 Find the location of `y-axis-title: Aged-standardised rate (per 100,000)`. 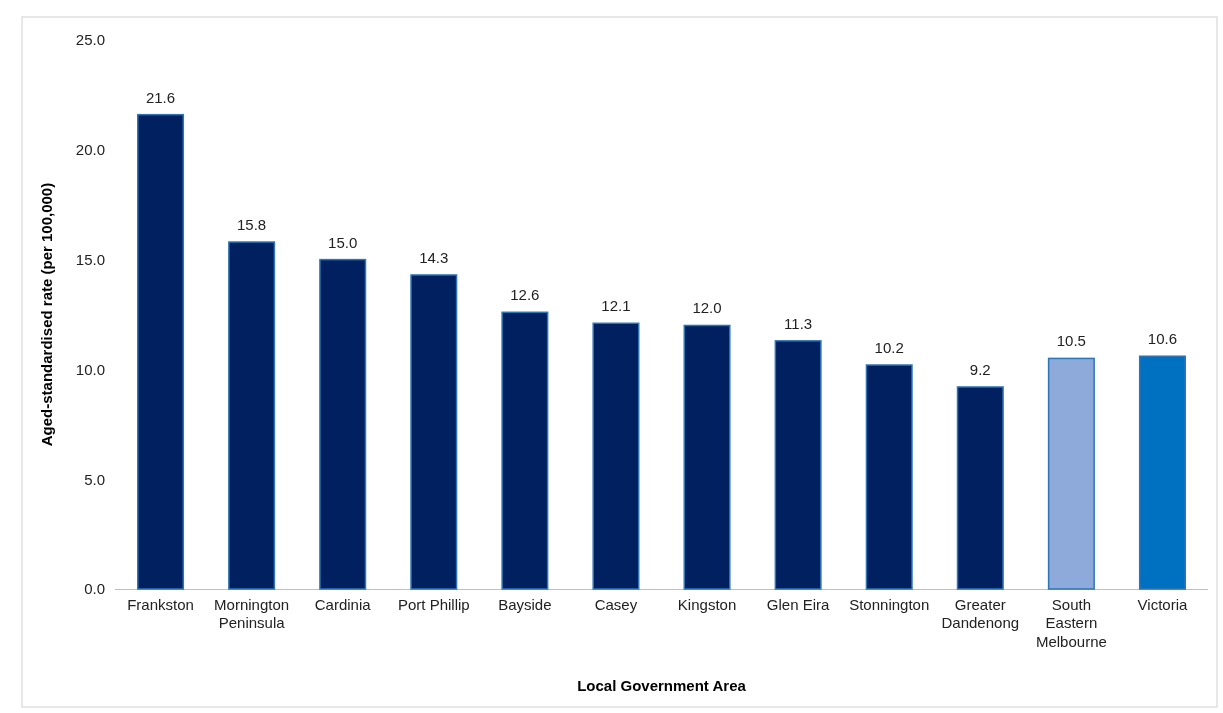

y-axis-title: Aged-standardised rate (per 100,000) is located at coordinates (46, 314).